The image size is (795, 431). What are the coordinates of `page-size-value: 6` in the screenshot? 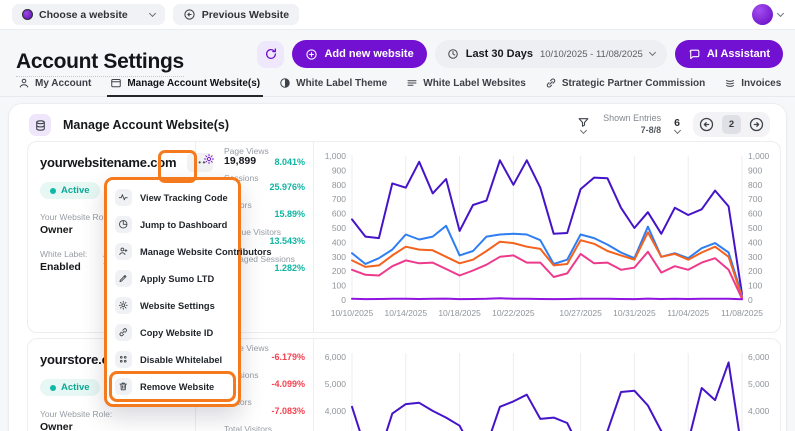 It's located at (677, 122).